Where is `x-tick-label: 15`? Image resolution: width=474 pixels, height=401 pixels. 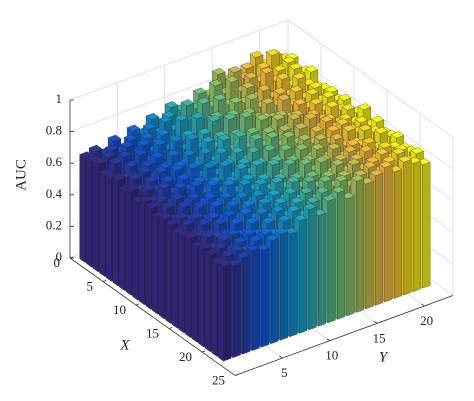 x-tick-label: 15 is located at coordinates (152, 332).